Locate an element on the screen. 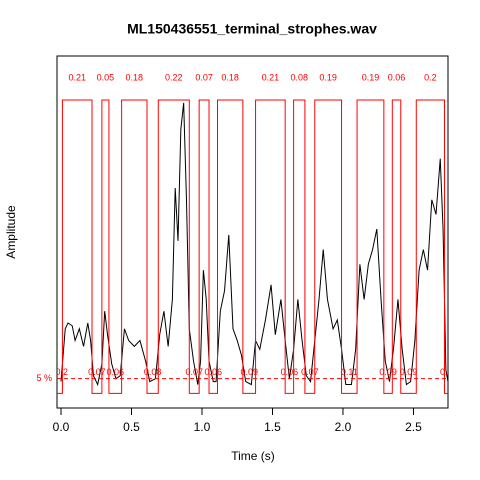 The image size is (480, 480). sound-duration-label: 0.08 is located at coordinates (299, 77).